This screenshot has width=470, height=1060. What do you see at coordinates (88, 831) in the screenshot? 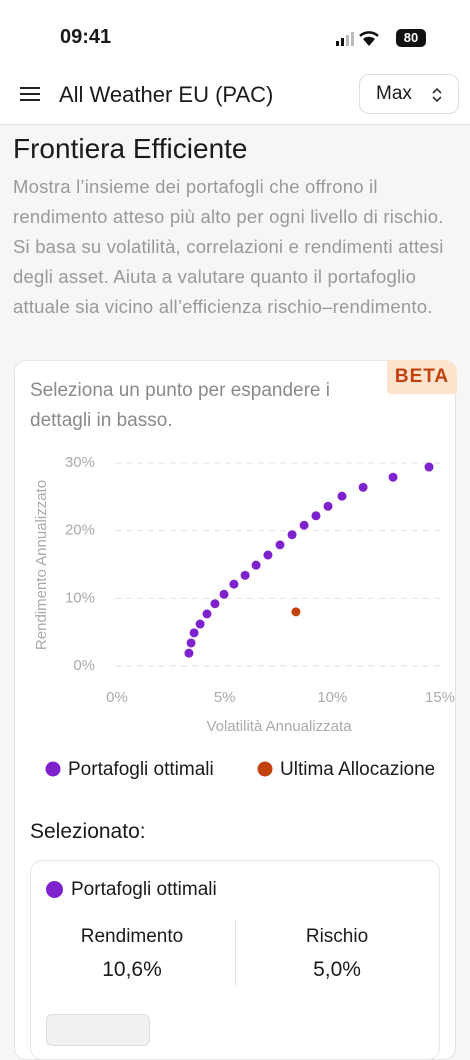
I see `selected-heading: Selezionato:` at bounding box center [88, 831].